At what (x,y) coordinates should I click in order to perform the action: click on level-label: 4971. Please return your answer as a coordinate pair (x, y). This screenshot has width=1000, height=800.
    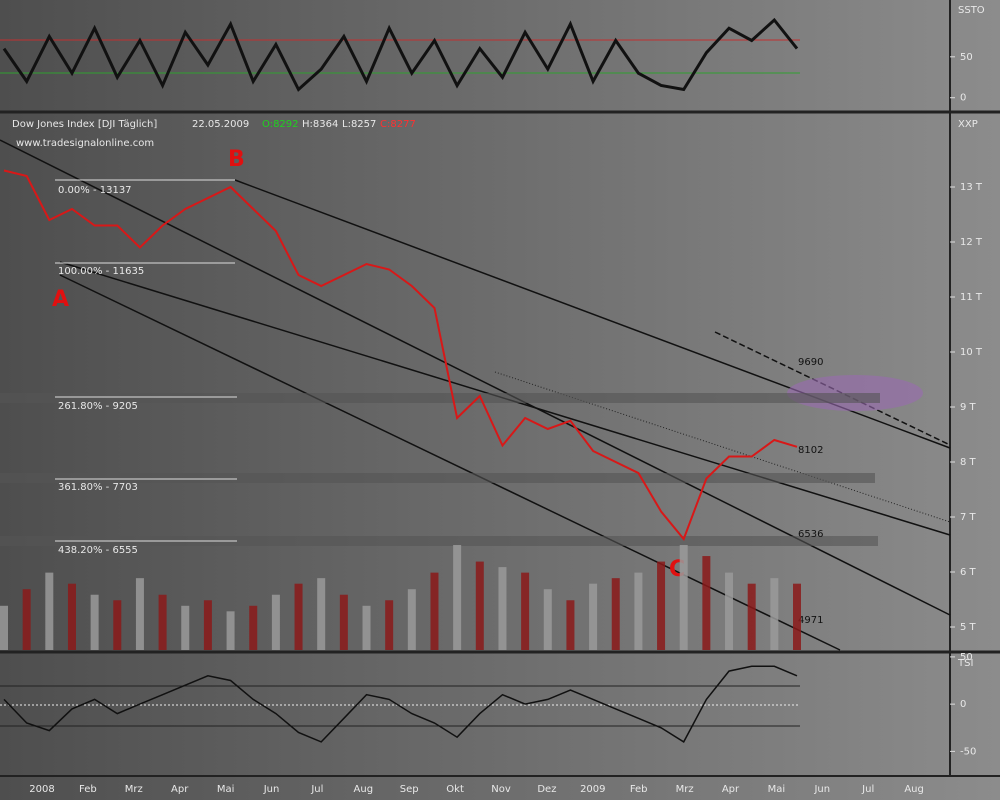
    Looking at the image, I should click on (810, 620).